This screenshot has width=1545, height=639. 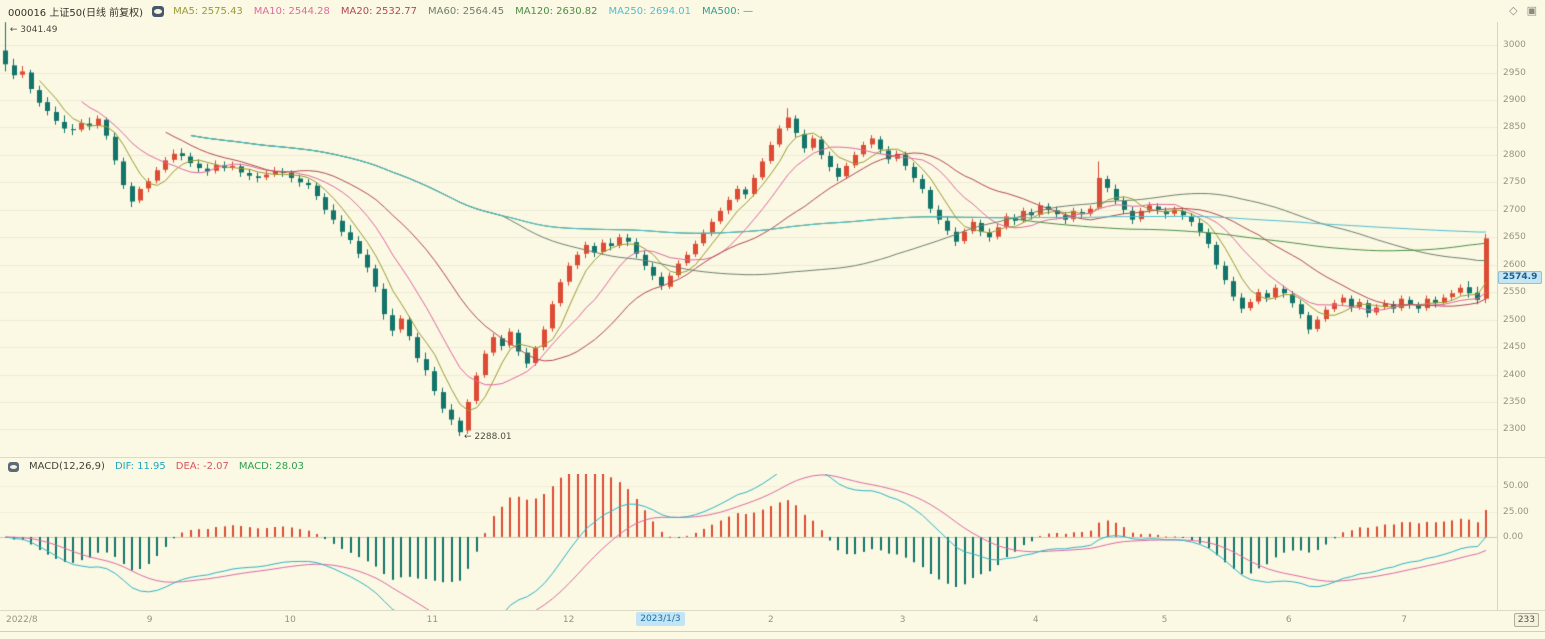 What do you see at coordinates (1514, 182) in the screenshot?
I see `price-tick-label: 2750` at bounding box center [1514, 182].